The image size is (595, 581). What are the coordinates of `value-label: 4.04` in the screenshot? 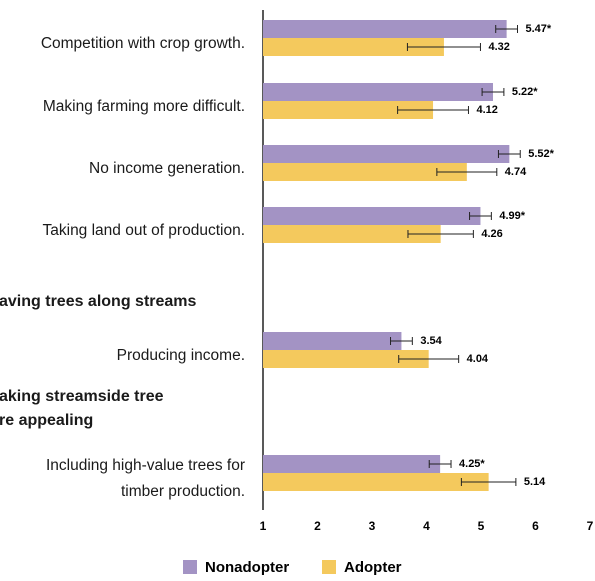 It's located at (478, 359).